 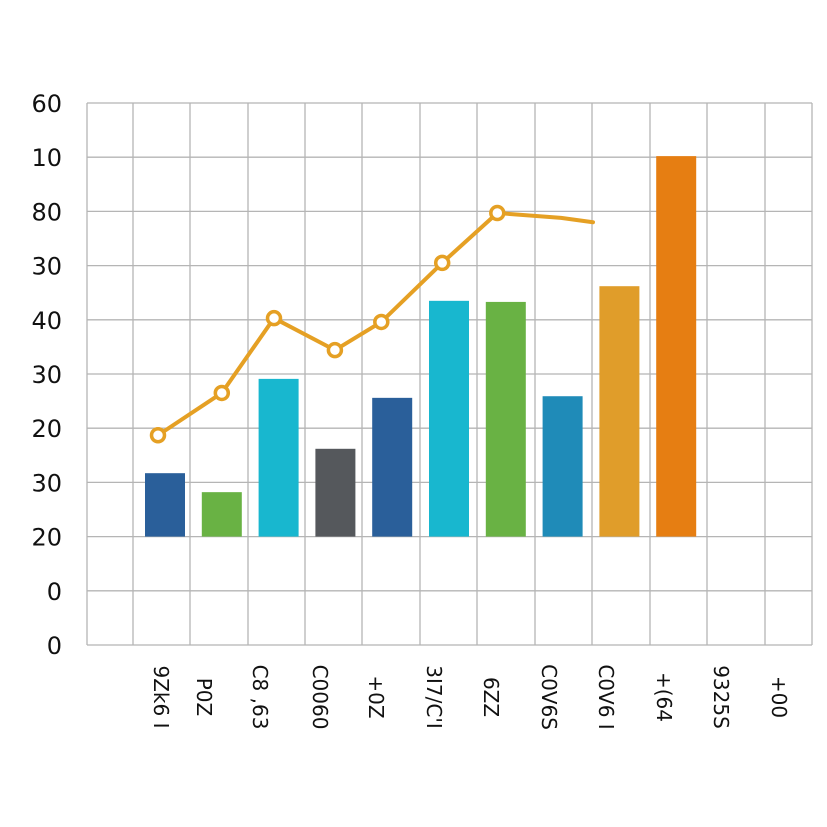 What do you see at coordinates (204, 697) in the screenshot?
I see `x-tick-label: P0Z` at bounding box center [204, 697].